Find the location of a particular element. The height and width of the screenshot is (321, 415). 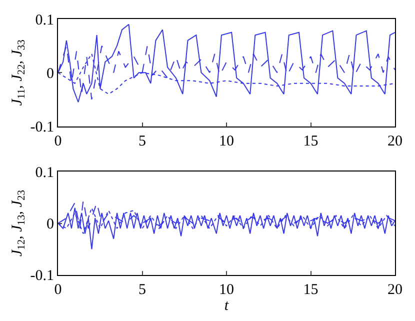

x-axis-title: t is located at coordinates (227, 306).